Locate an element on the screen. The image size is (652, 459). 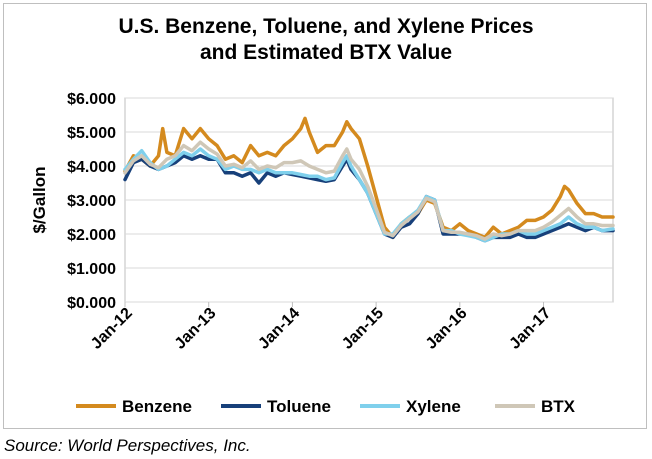
legend: Benzene Toluene Xylene BTX is located at coordinates (326, 406).